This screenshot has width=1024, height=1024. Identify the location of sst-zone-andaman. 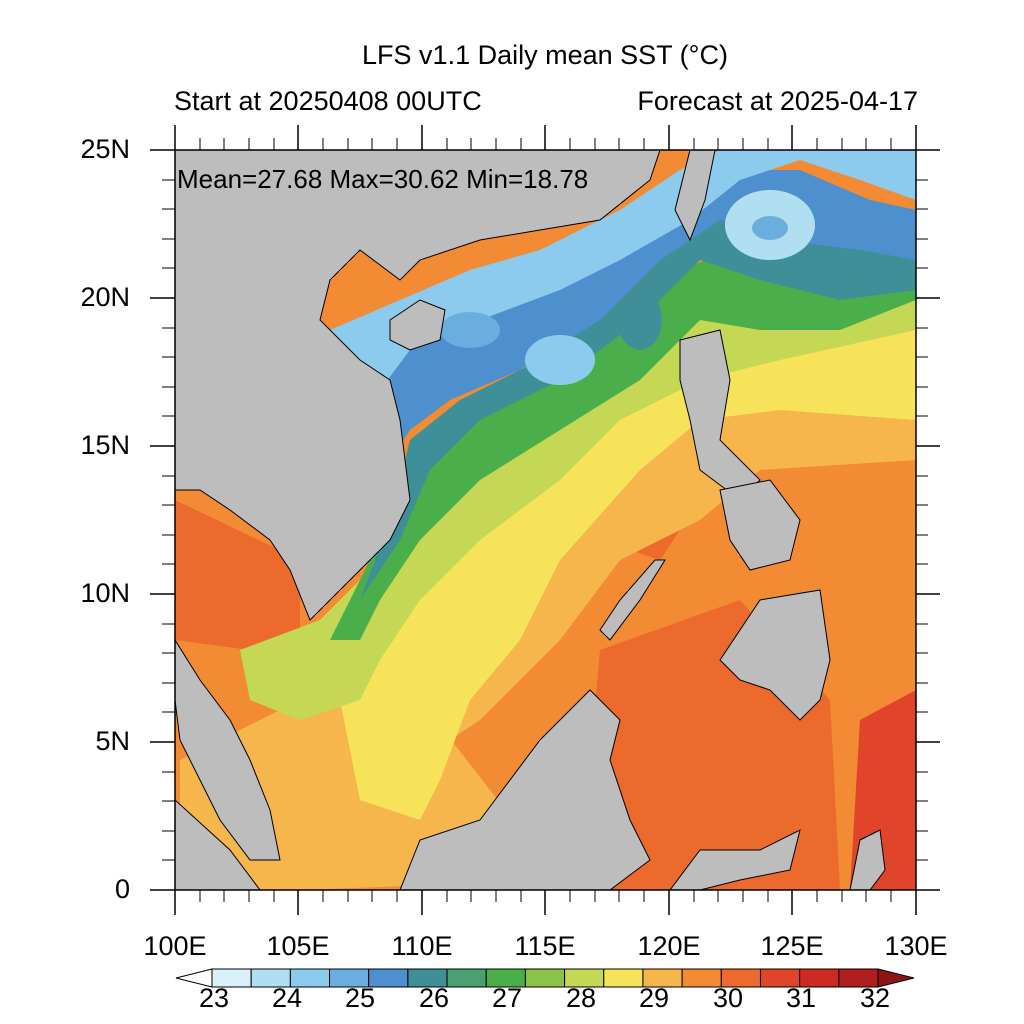
(237, 575).